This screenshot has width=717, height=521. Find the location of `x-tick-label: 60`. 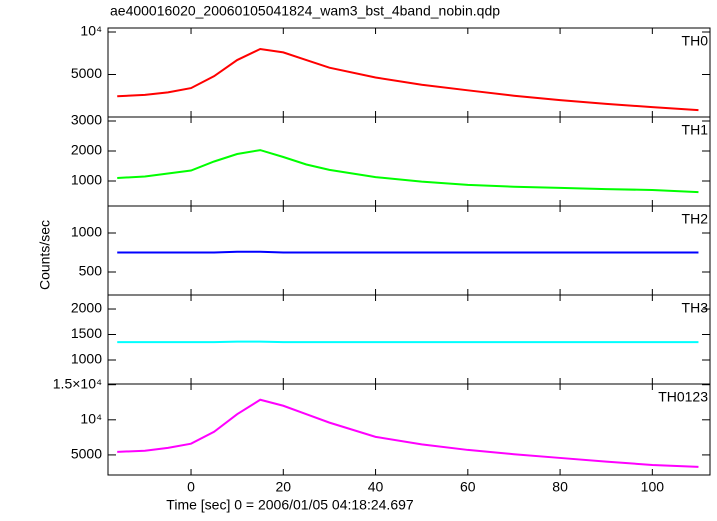

x-tick-label: 60 is located at coordinates (468, 487).